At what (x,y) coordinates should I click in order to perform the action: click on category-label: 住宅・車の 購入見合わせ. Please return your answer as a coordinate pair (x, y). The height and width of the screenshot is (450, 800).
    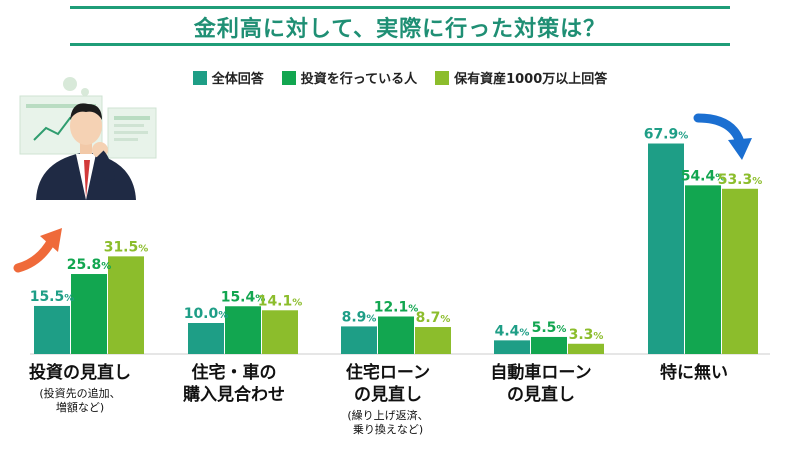
    Looking at the image, I should click on (234, 384).